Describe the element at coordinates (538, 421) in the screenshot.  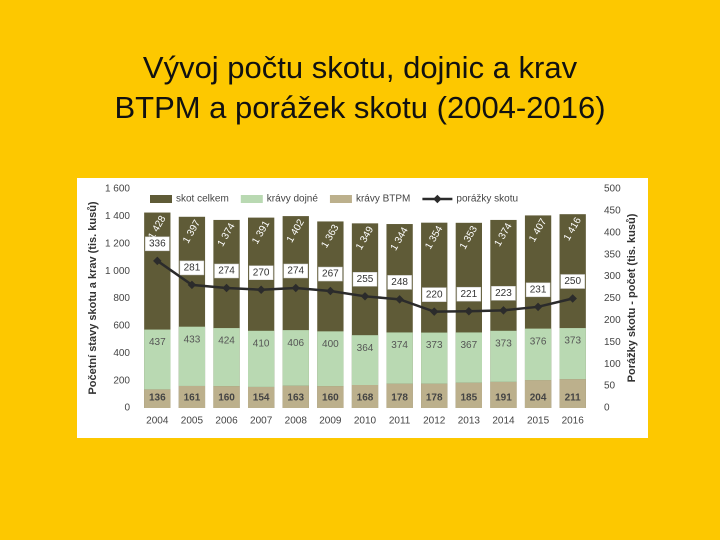
I see `x-tick-label: 2015` at that location.